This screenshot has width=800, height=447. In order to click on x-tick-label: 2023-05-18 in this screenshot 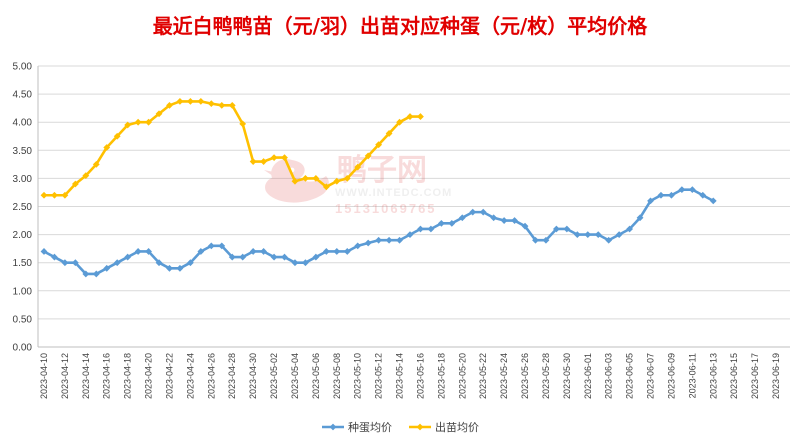, I will do `click(441, 376)`.